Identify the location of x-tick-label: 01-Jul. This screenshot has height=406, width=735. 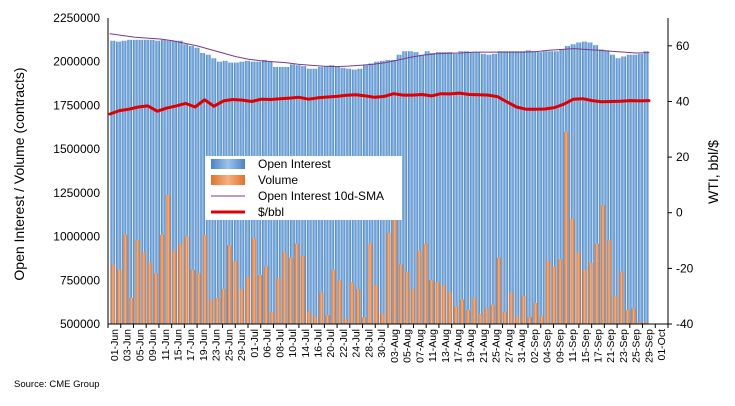
(255, 343).